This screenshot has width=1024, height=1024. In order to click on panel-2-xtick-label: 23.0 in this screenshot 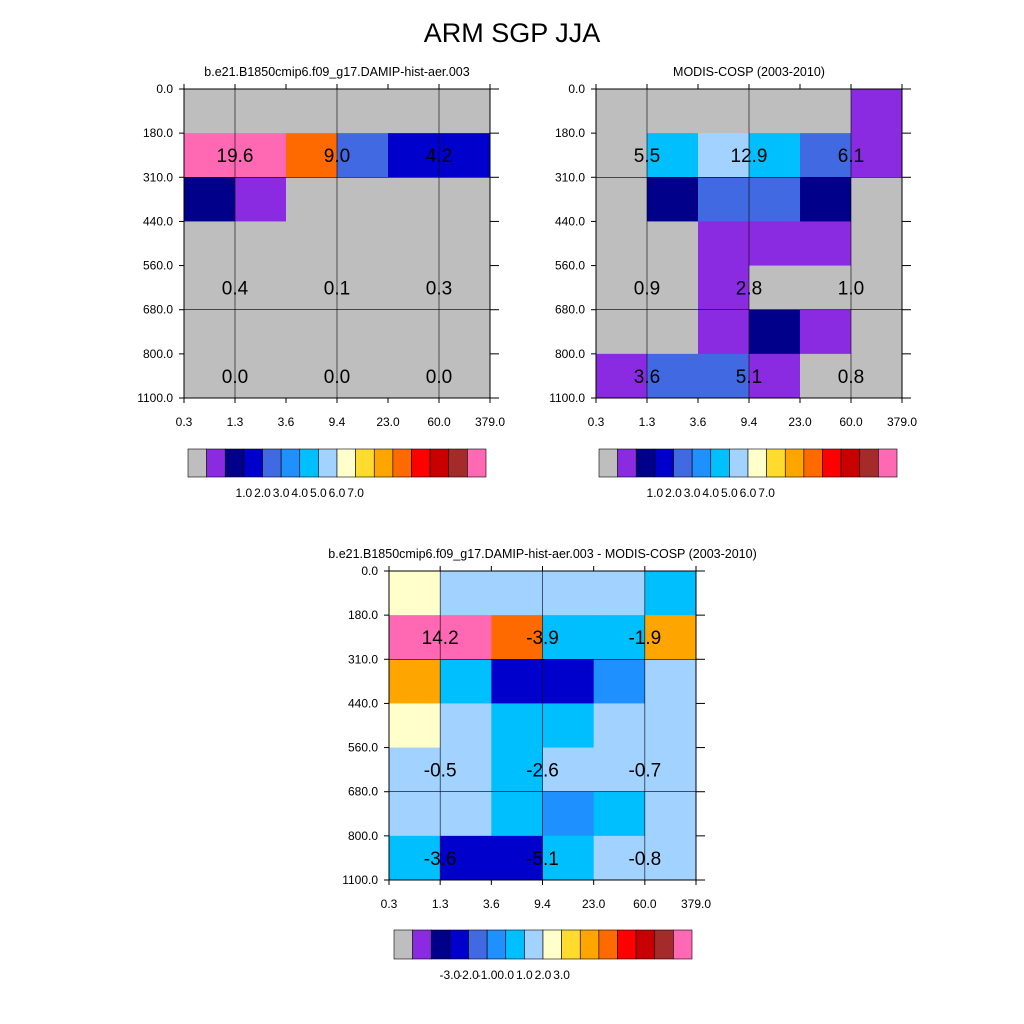, I will do `click(800, 422)`.